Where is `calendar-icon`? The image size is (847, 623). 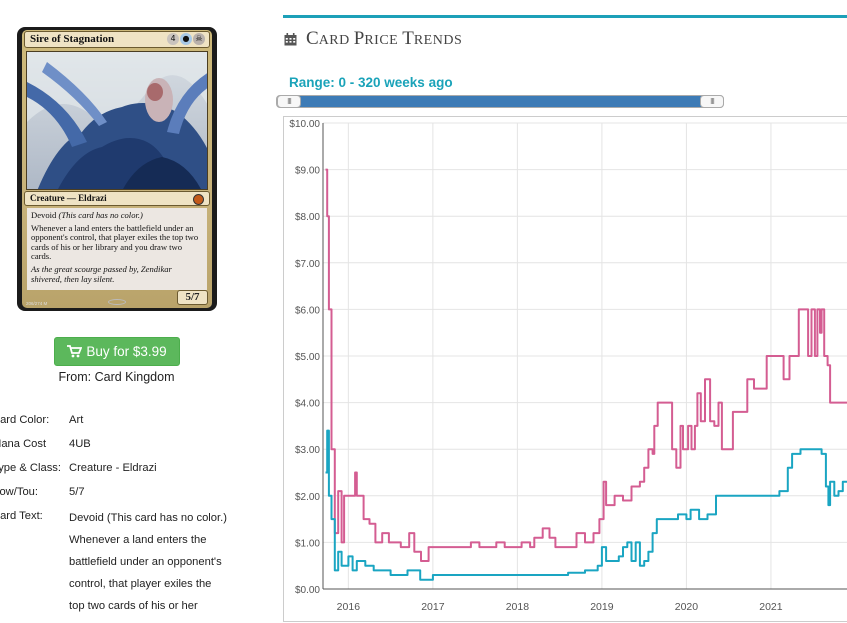
calendar-icon is located at coordinates (290, 39).